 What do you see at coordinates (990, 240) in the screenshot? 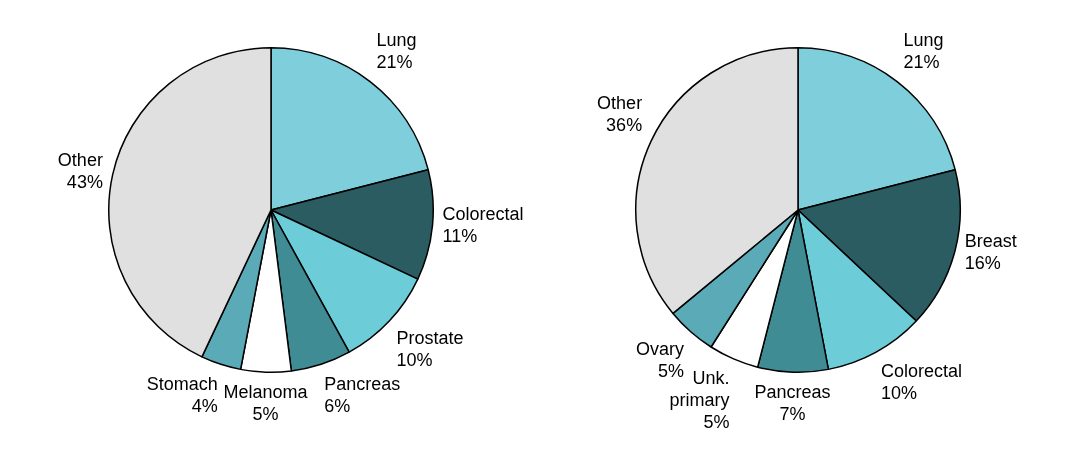
I see `slice-label: Breast` at bounding box center [990, 240].